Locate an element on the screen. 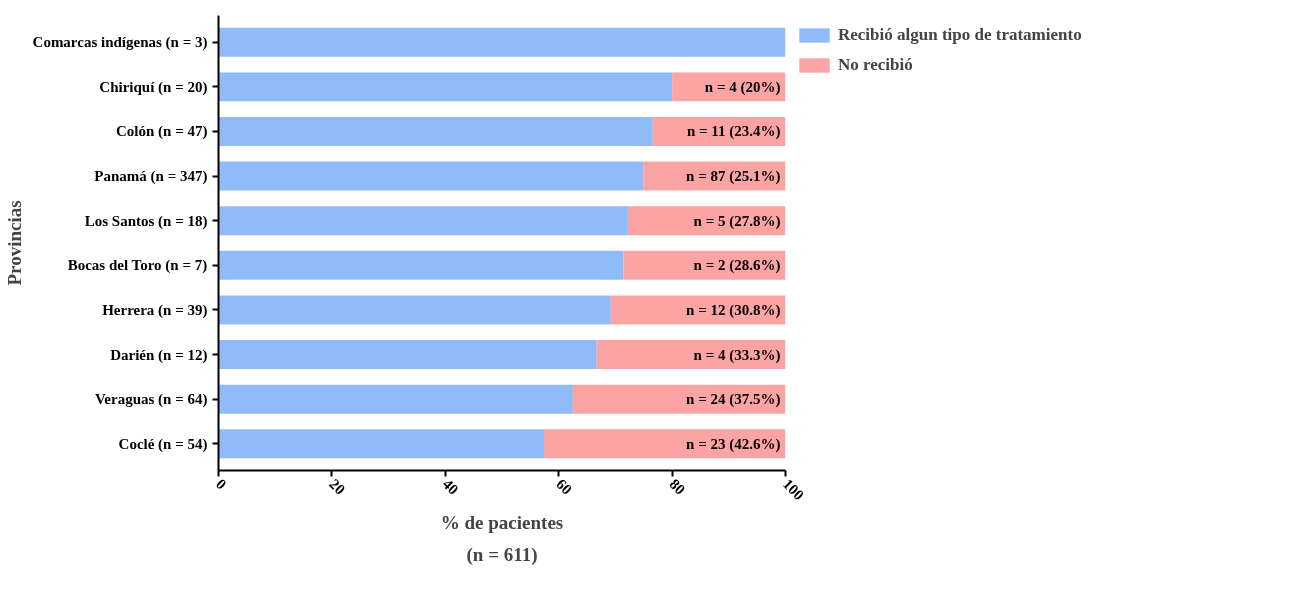 This screenshot has height=594, width=1298. y-tick-label: Comarcas indígenas (n = 3) is located at coordinates (120, 43).